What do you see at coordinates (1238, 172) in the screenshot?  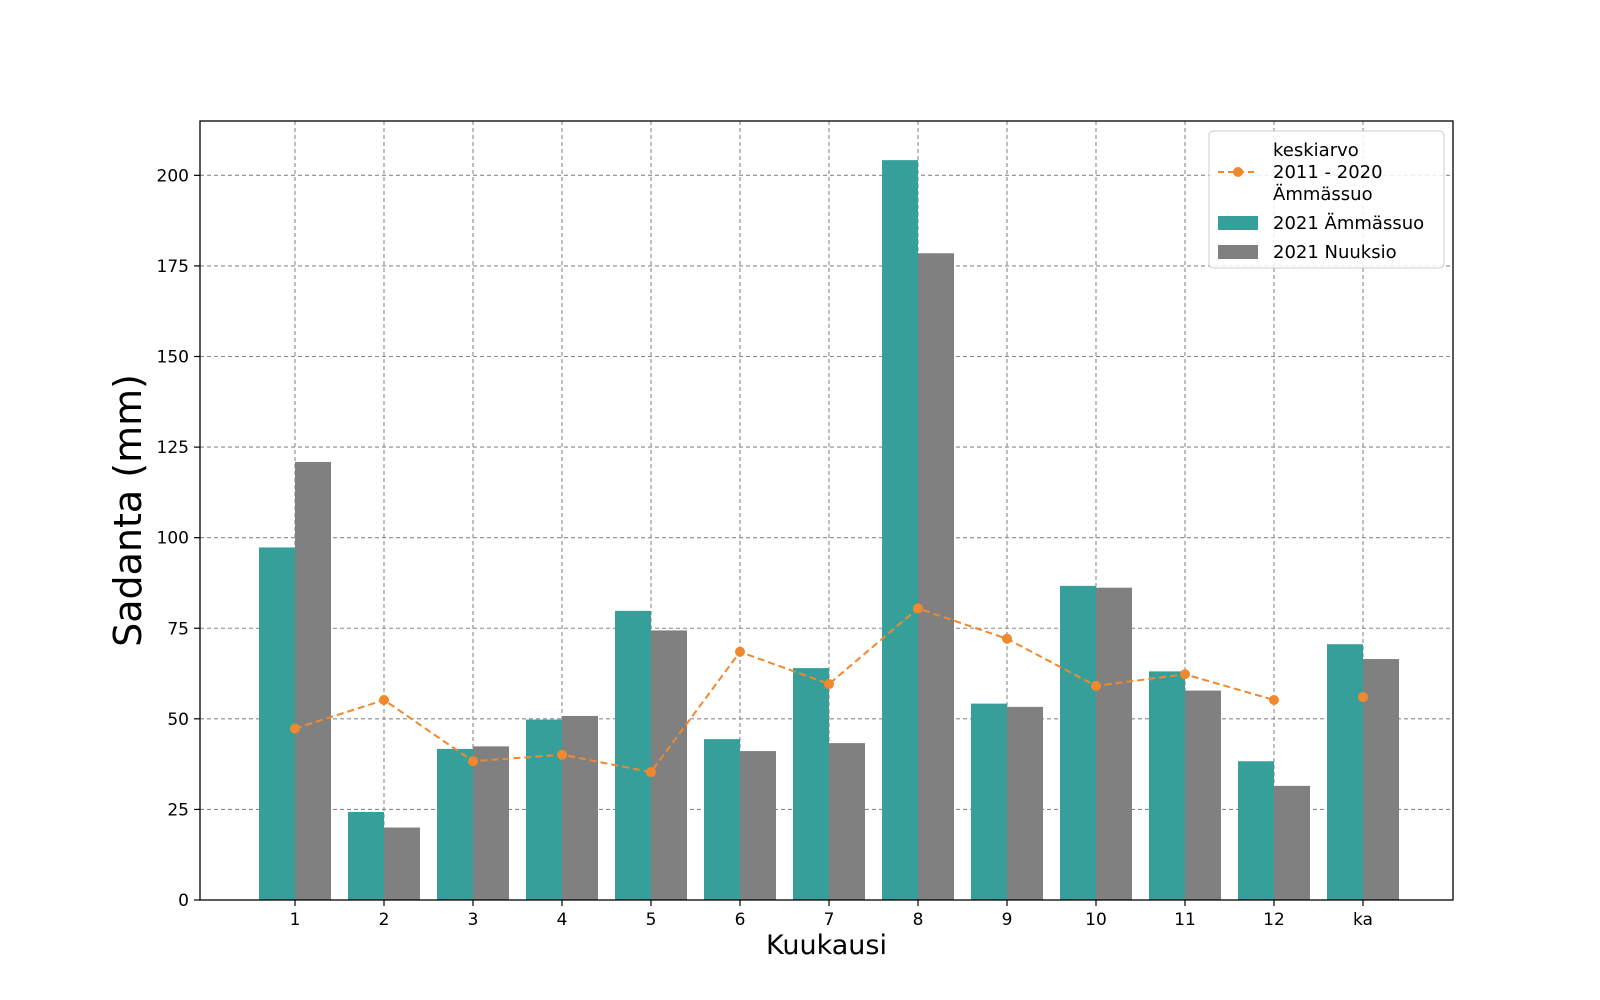 I see `legend-marker-swatch` at bounding box center [1238, 172].